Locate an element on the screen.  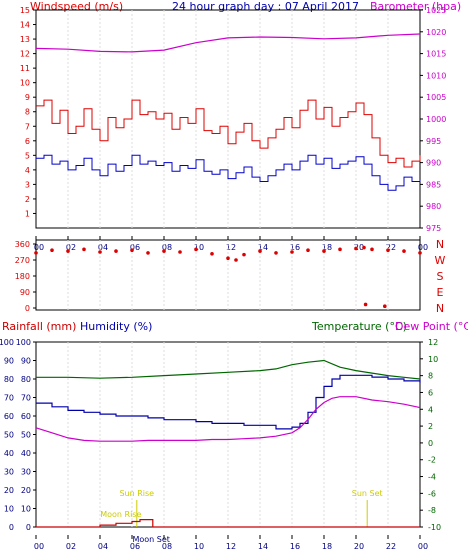
compass-label: N is located at coordinates (440, 308).